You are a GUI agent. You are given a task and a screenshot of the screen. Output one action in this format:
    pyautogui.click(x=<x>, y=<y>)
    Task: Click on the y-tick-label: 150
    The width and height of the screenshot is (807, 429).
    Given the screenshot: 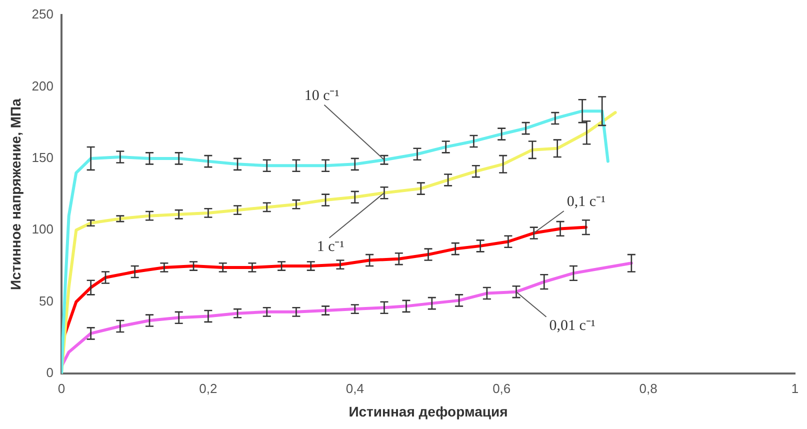 What is the action you would take?
    pyautogui.click(x=43, y=158)
    